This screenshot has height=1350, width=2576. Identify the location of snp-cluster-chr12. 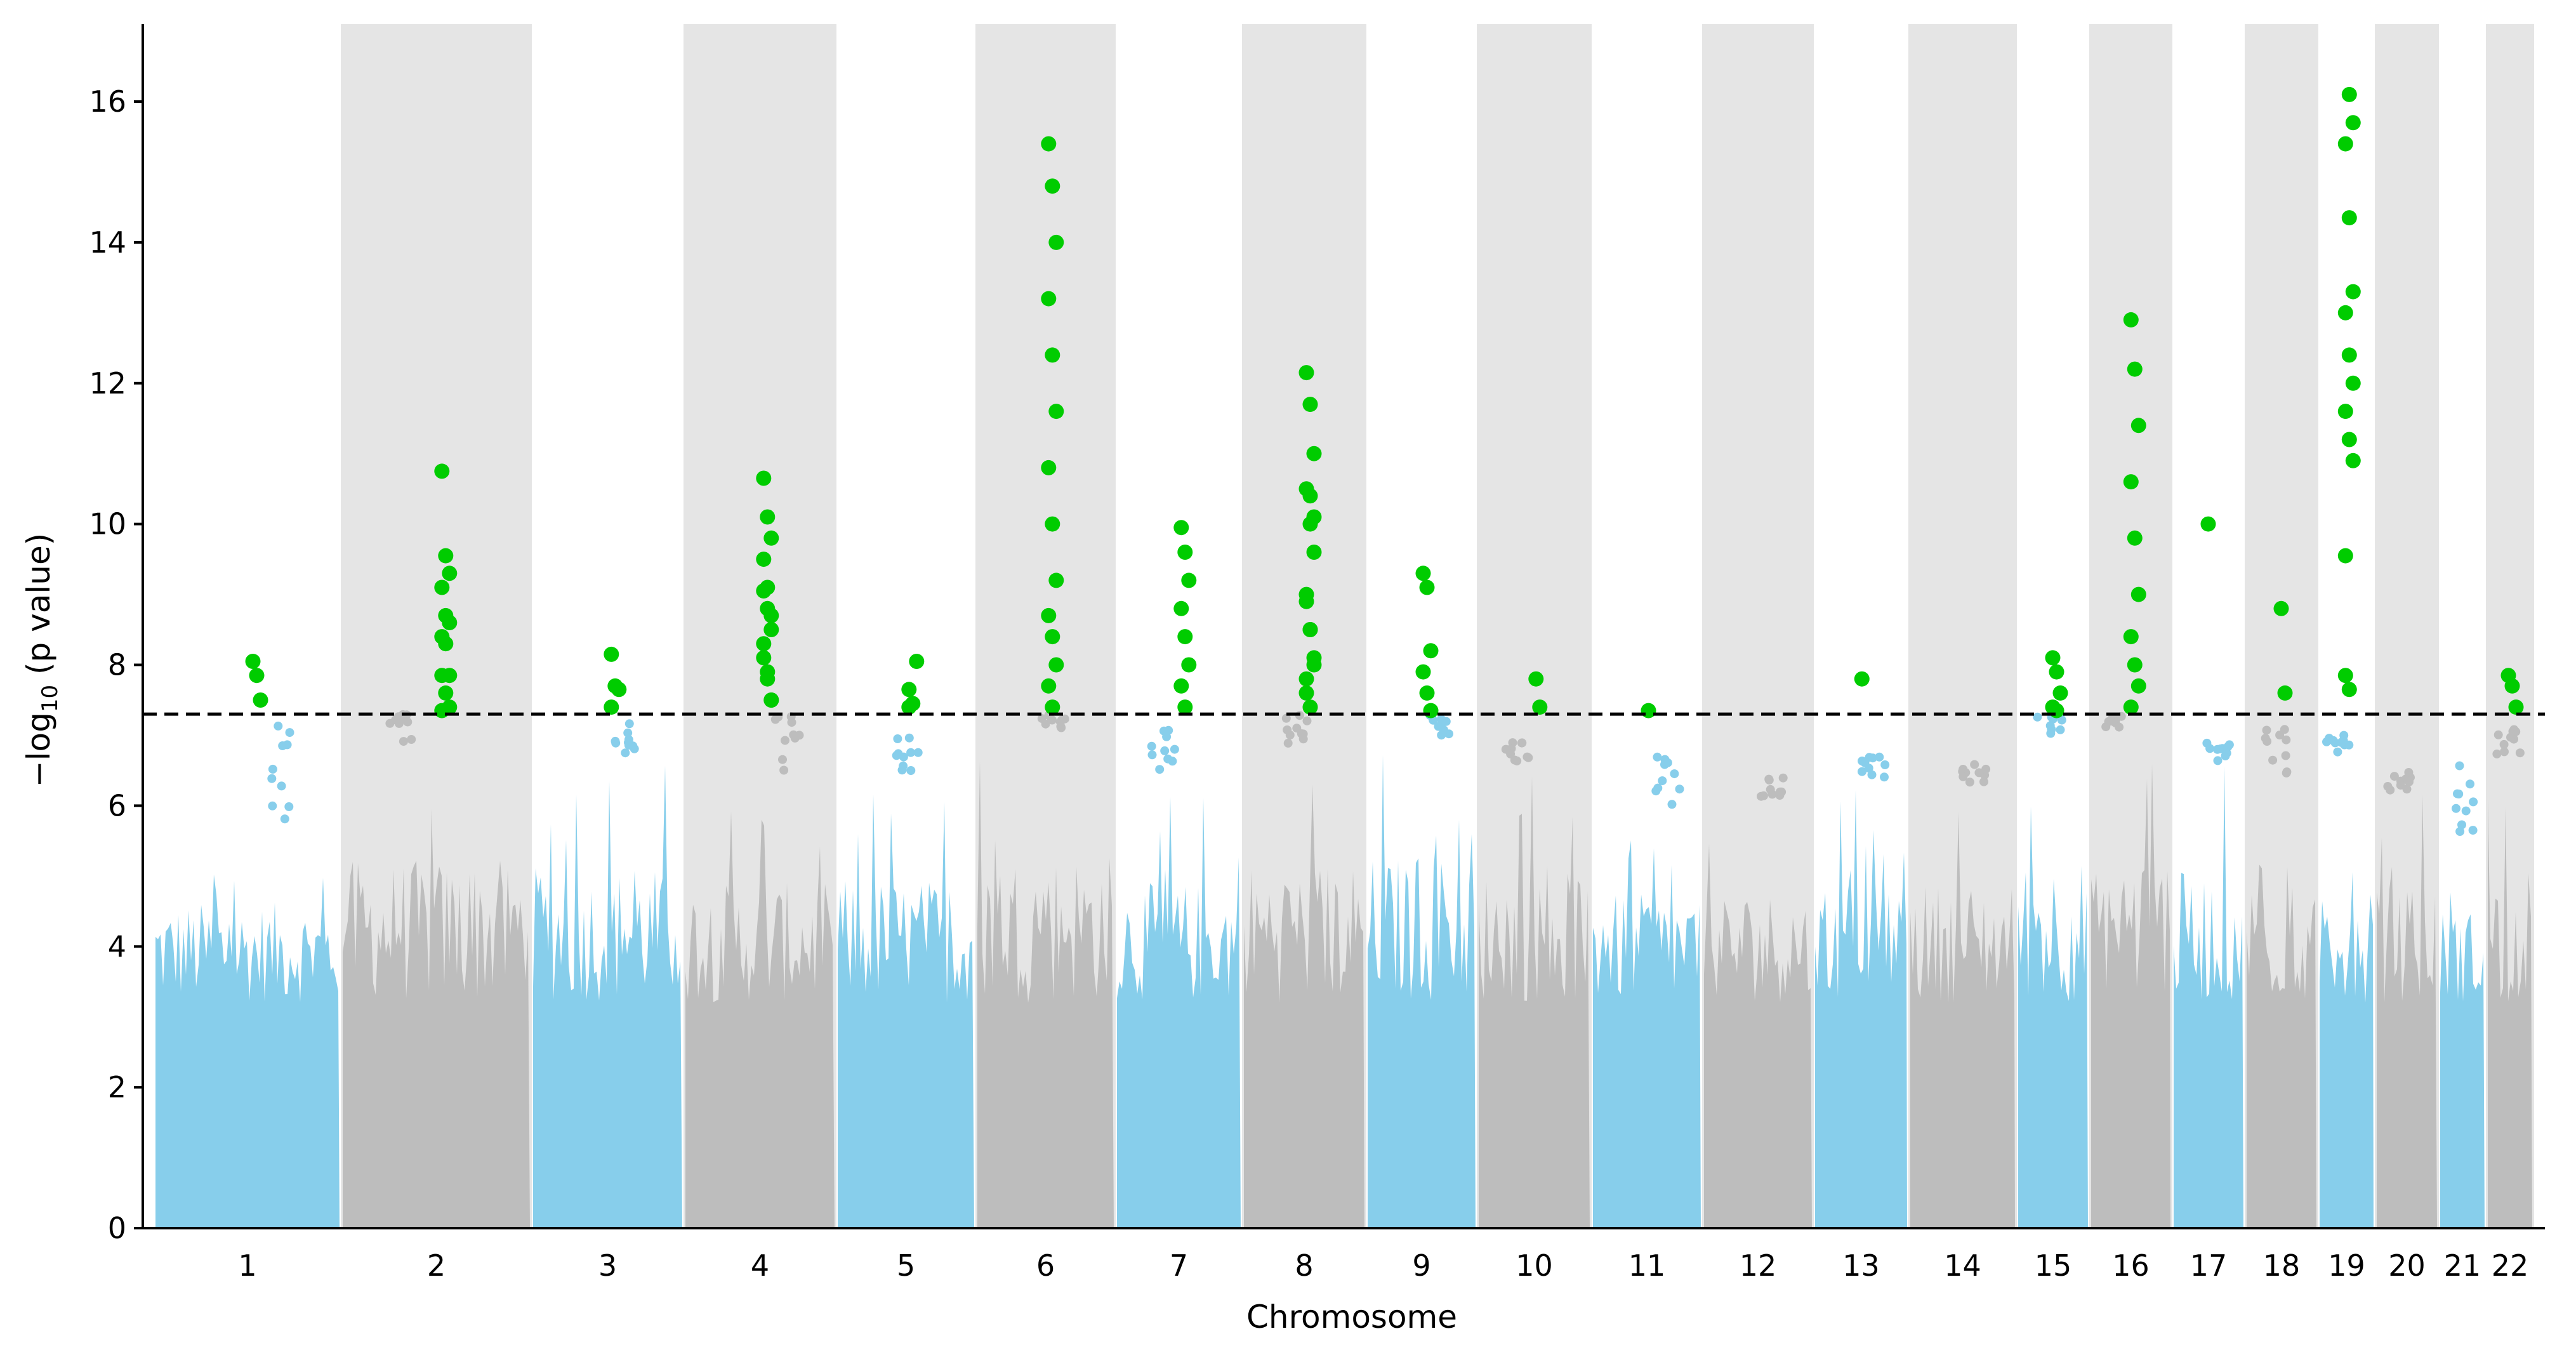
(1758, 1036).